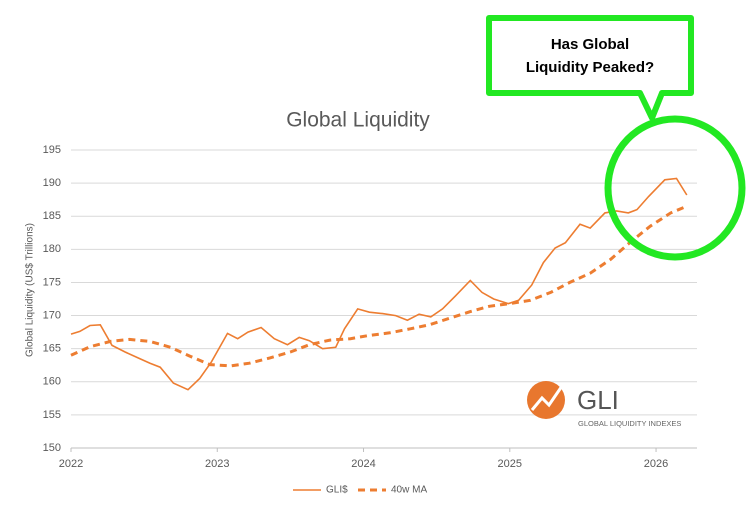 This screenshot has width=752, height=515. I want to click on y-tick-label: 170, so click(52, 315).